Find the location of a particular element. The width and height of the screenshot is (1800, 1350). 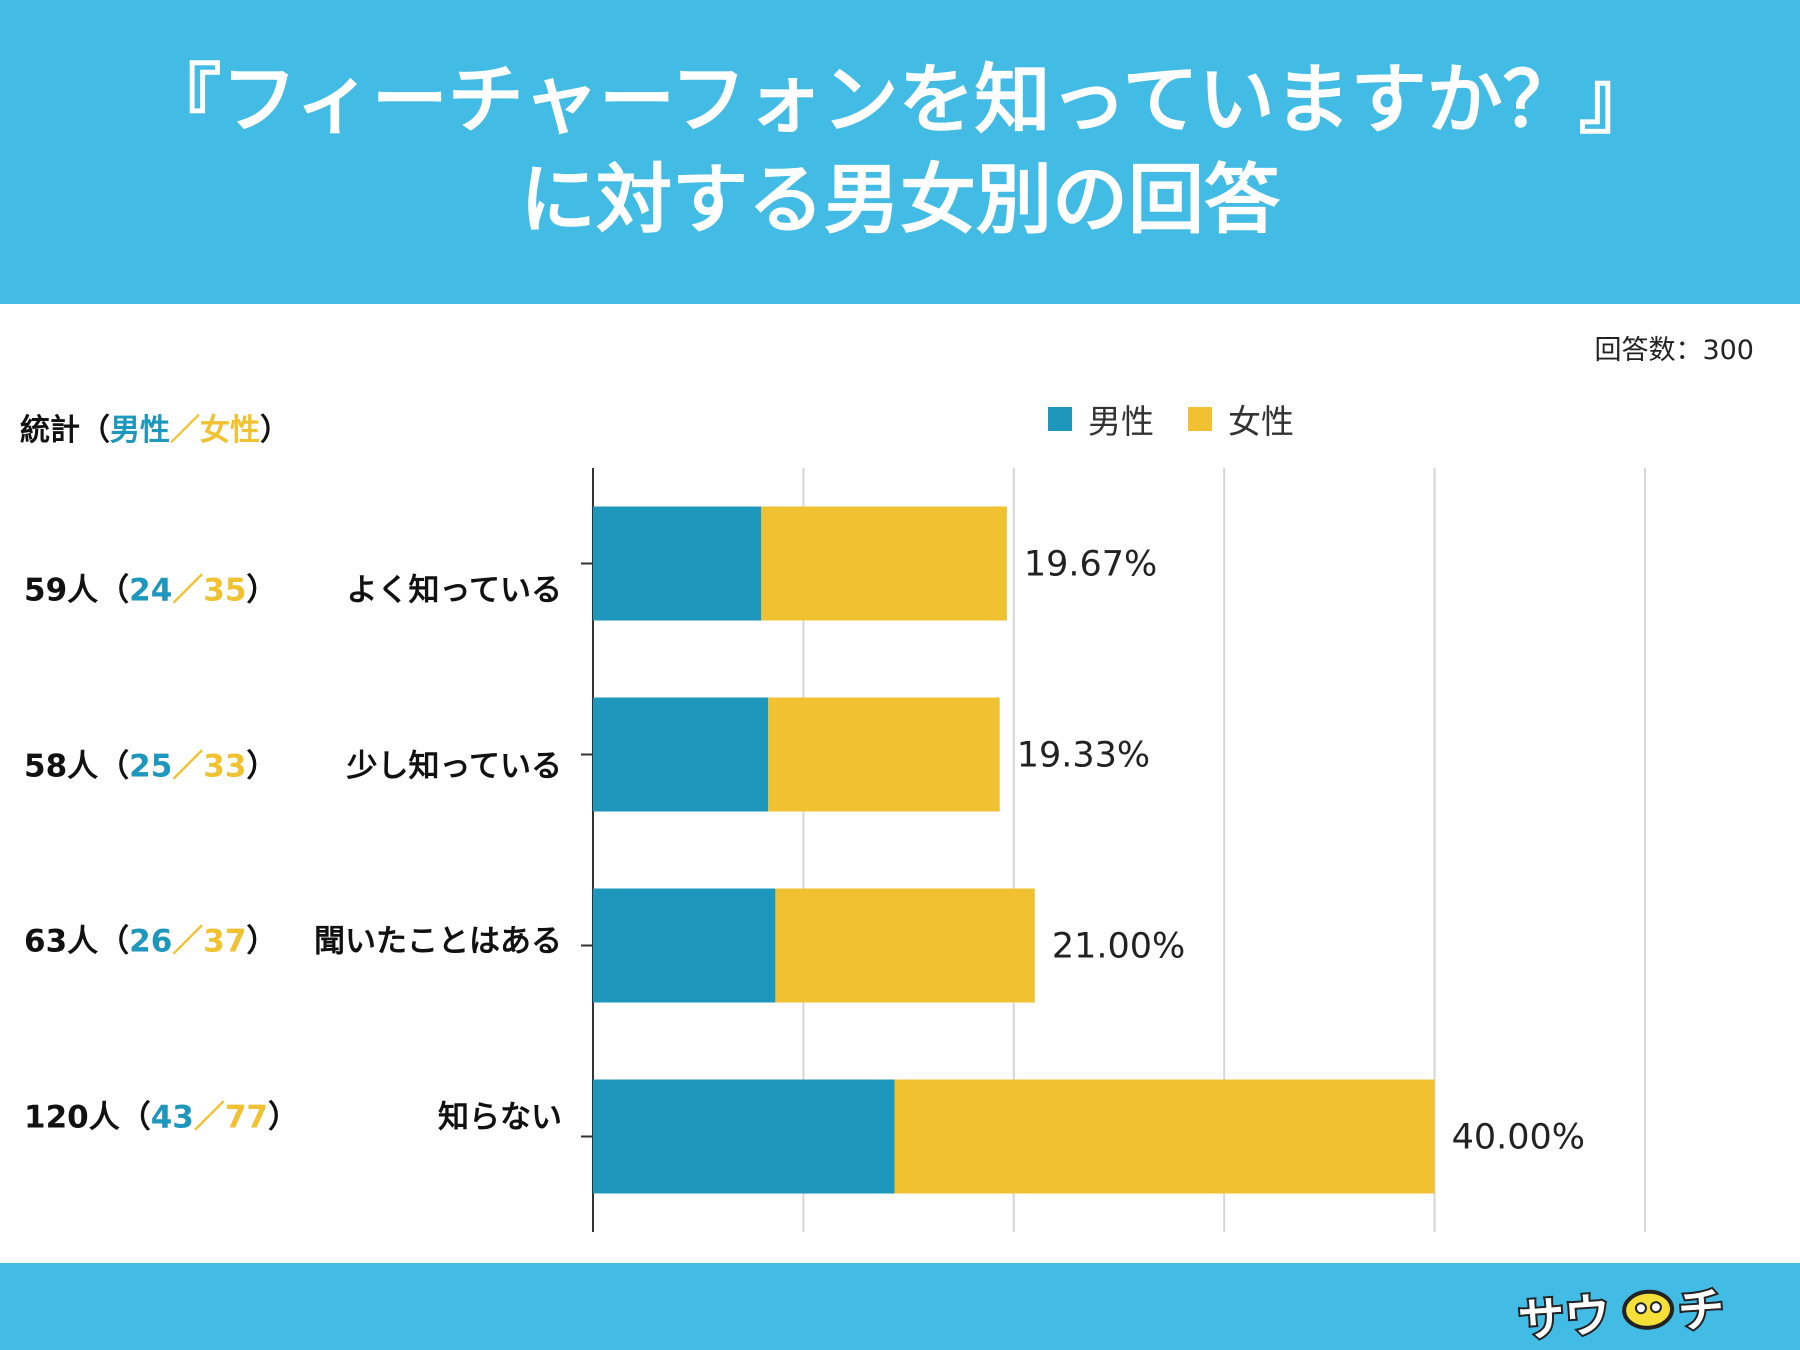

stat-female: 35 is located at coordinates (225, 590).